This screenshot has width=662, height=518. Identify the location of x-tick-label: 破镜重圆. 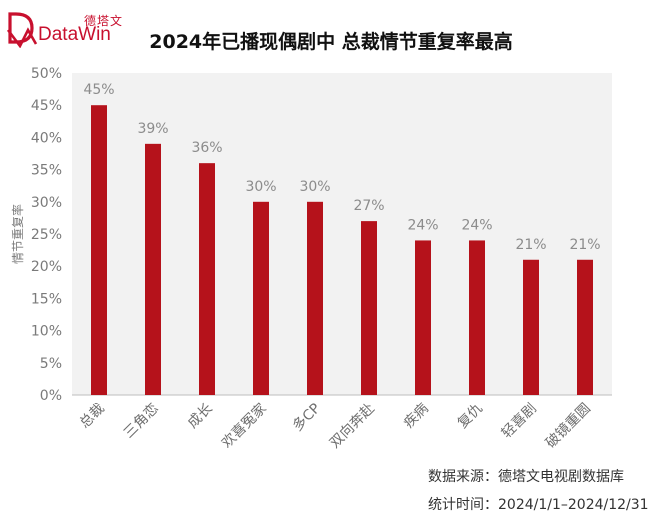
(568, 426).